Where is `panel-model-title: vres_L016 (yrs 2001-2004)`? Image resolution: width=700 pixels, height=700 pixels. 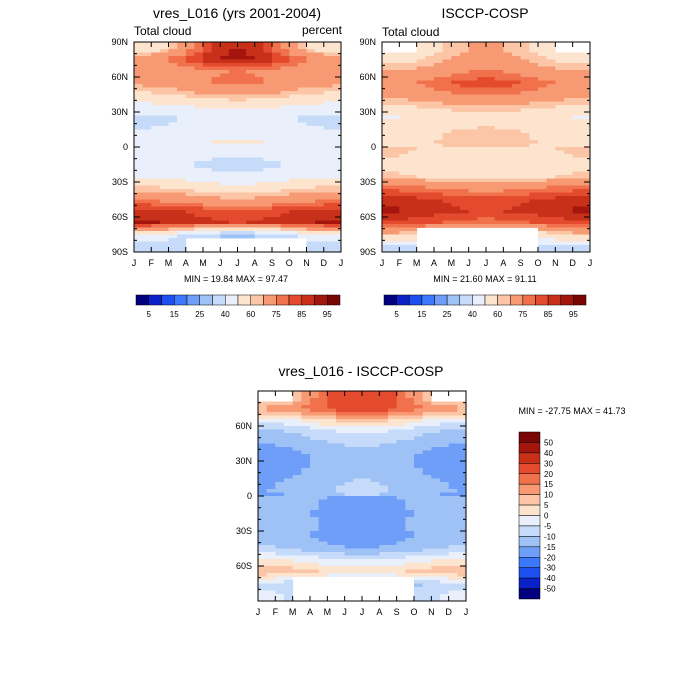 panel-model-title: vres_L016 (yrs 2001-2004) is located at coordinates (237, 13).